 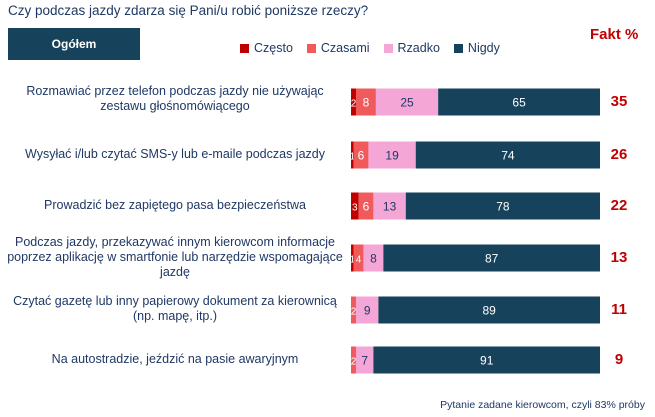 What do you see at coordinates (619, 154) in the screenshot?
I see `fakt-value: 26` at bounding box center [619, 154].